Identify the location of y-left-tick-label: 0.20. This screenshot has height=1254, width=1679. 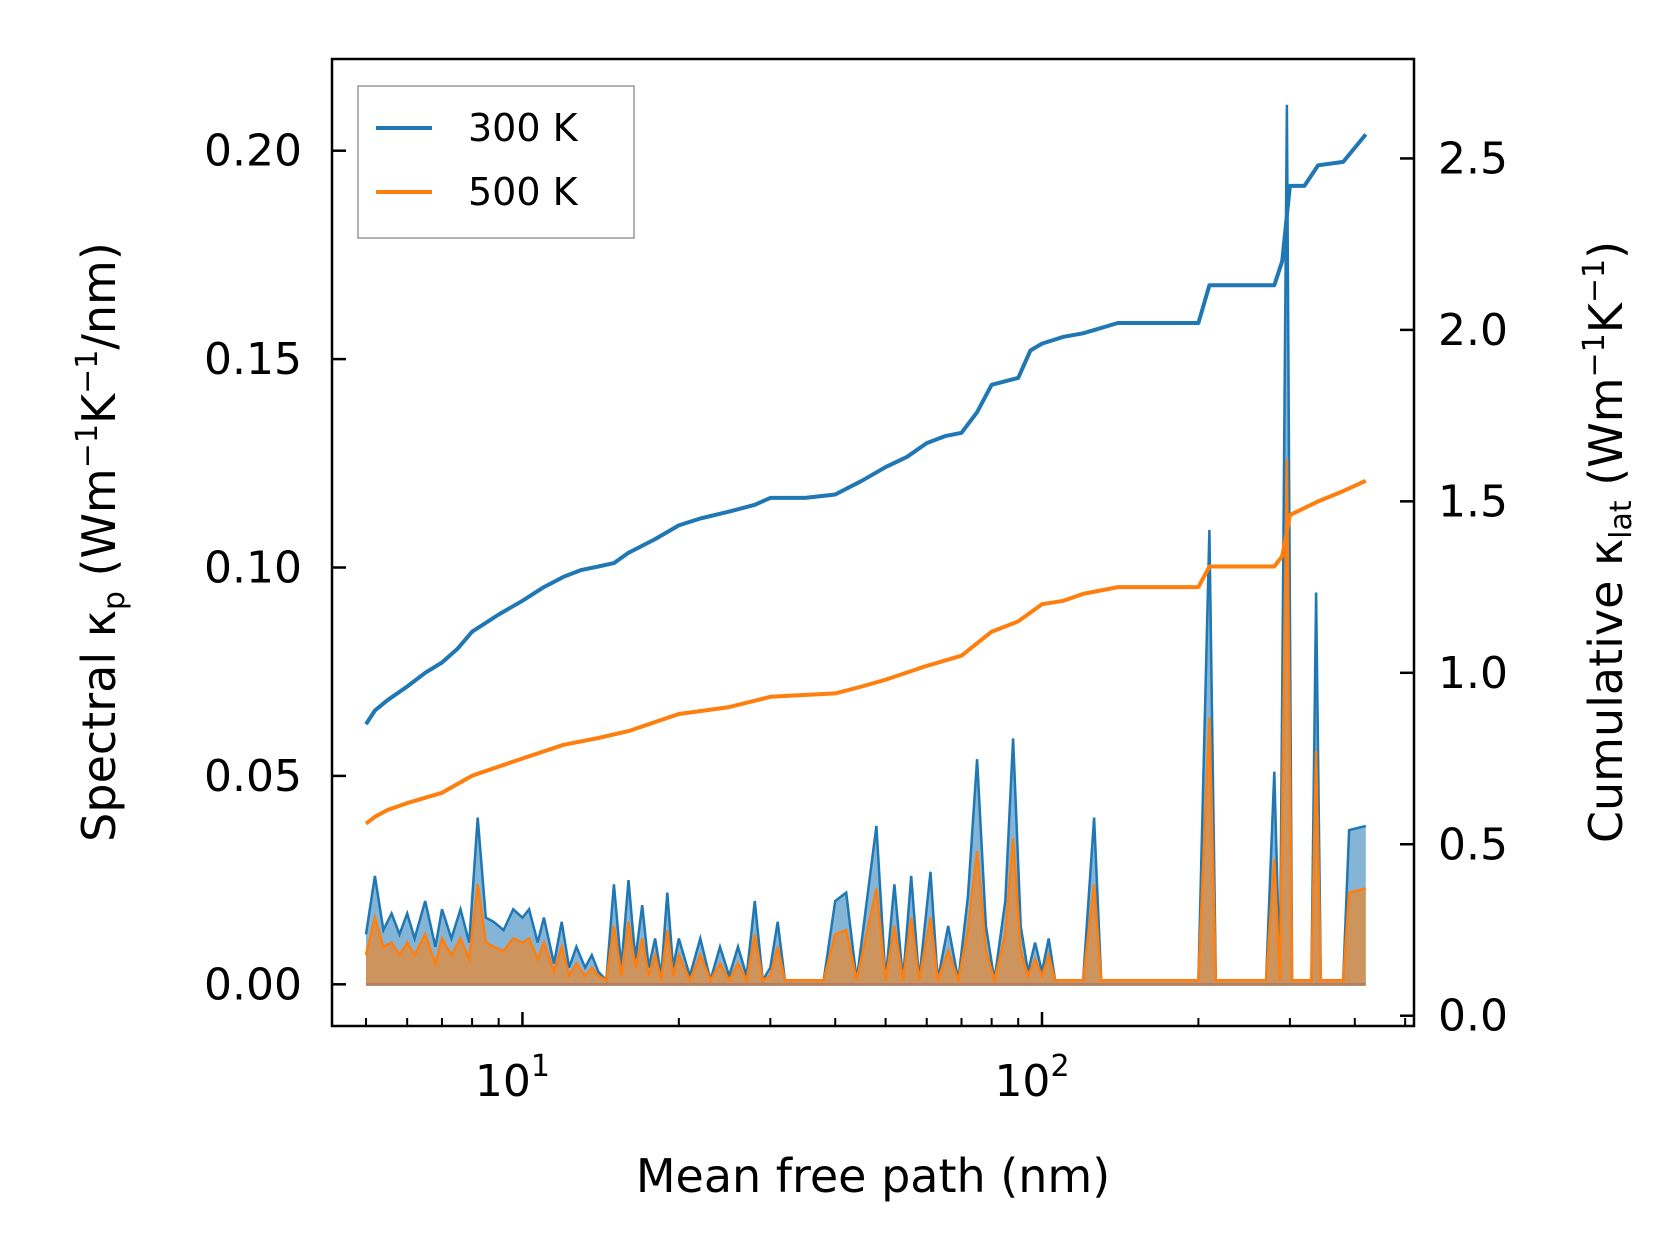
(253, 151).